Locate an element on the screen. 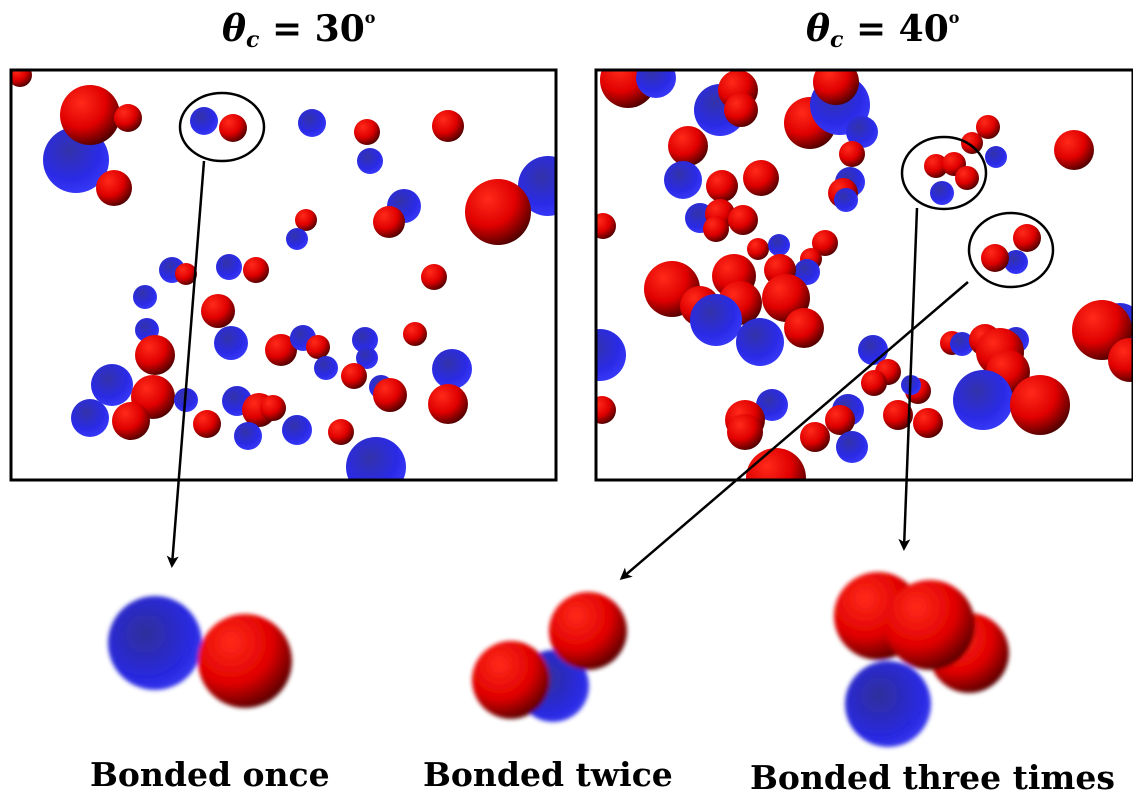 This screenshot has width=1133, height=802. arrow-twice is located at coordinates (794, 430).